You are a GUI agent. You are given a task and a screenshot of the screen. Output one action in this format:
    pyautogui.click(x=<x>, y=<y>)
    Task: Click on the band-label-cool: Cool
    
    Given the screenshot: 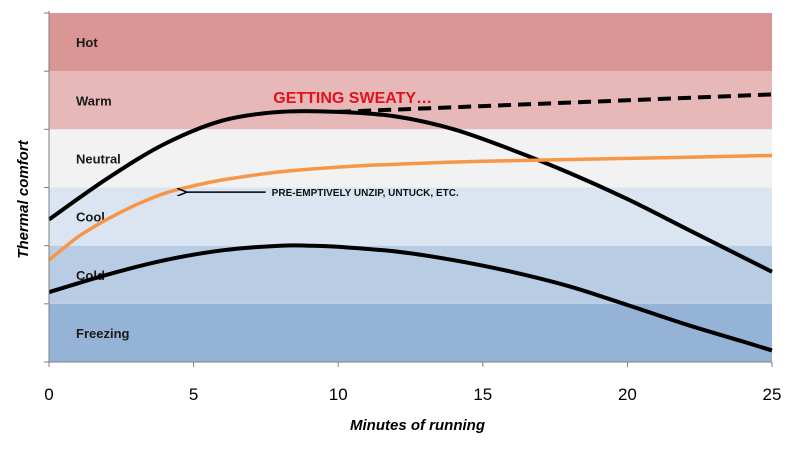 What is the action you would take?
    pyautogui.click(x=90, y=217)
    